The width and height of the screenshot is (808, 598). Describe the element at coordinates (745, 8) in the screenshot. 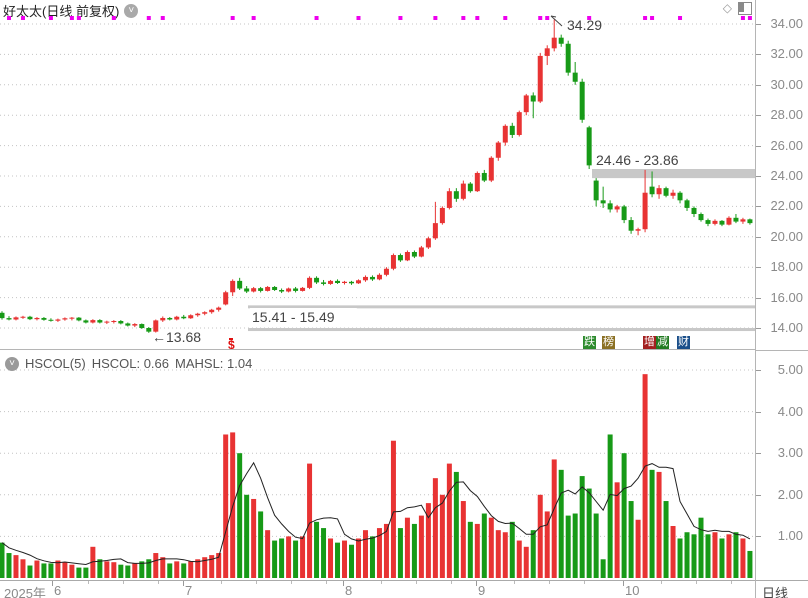

I see `panel-layout-icon` at that location.